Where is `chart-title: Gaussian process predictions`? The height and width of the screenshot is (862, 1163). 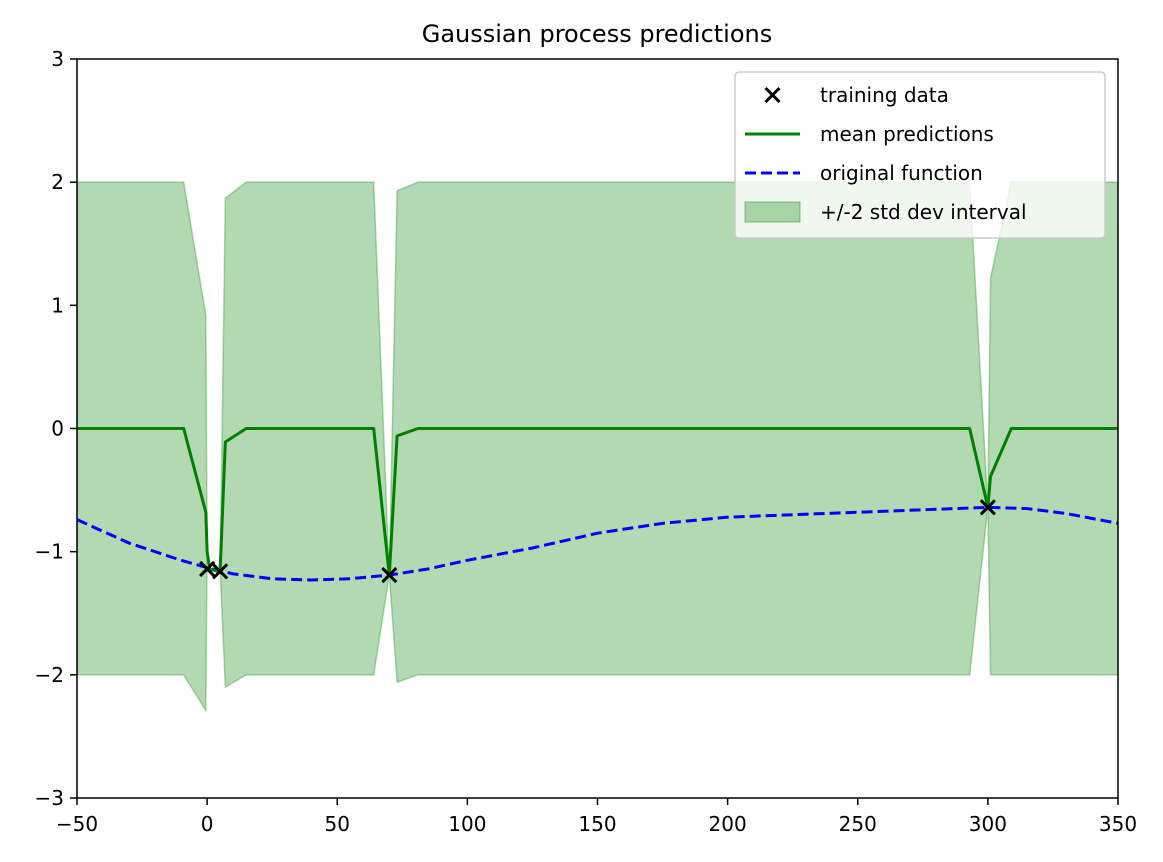
chart-title: Gaussian process predictions is located at coordinates (597, 34).